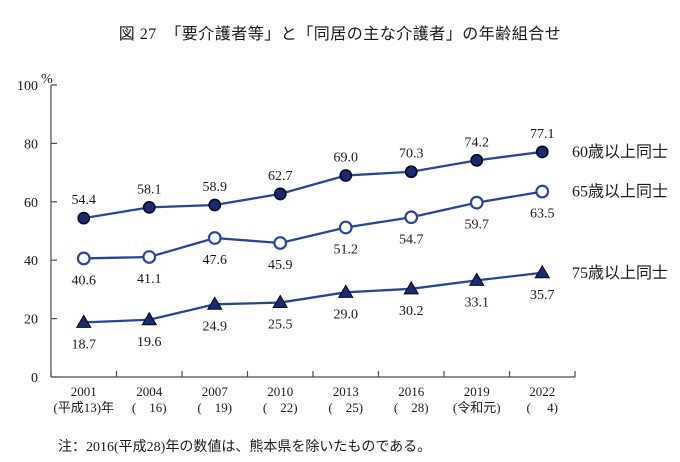 The width and height of the screenshot is (680, 462). What do you see at coordinates (47, 79) in the screenshot?
I see `y-axis-unit-label: %` at bounding box center [47, 79].